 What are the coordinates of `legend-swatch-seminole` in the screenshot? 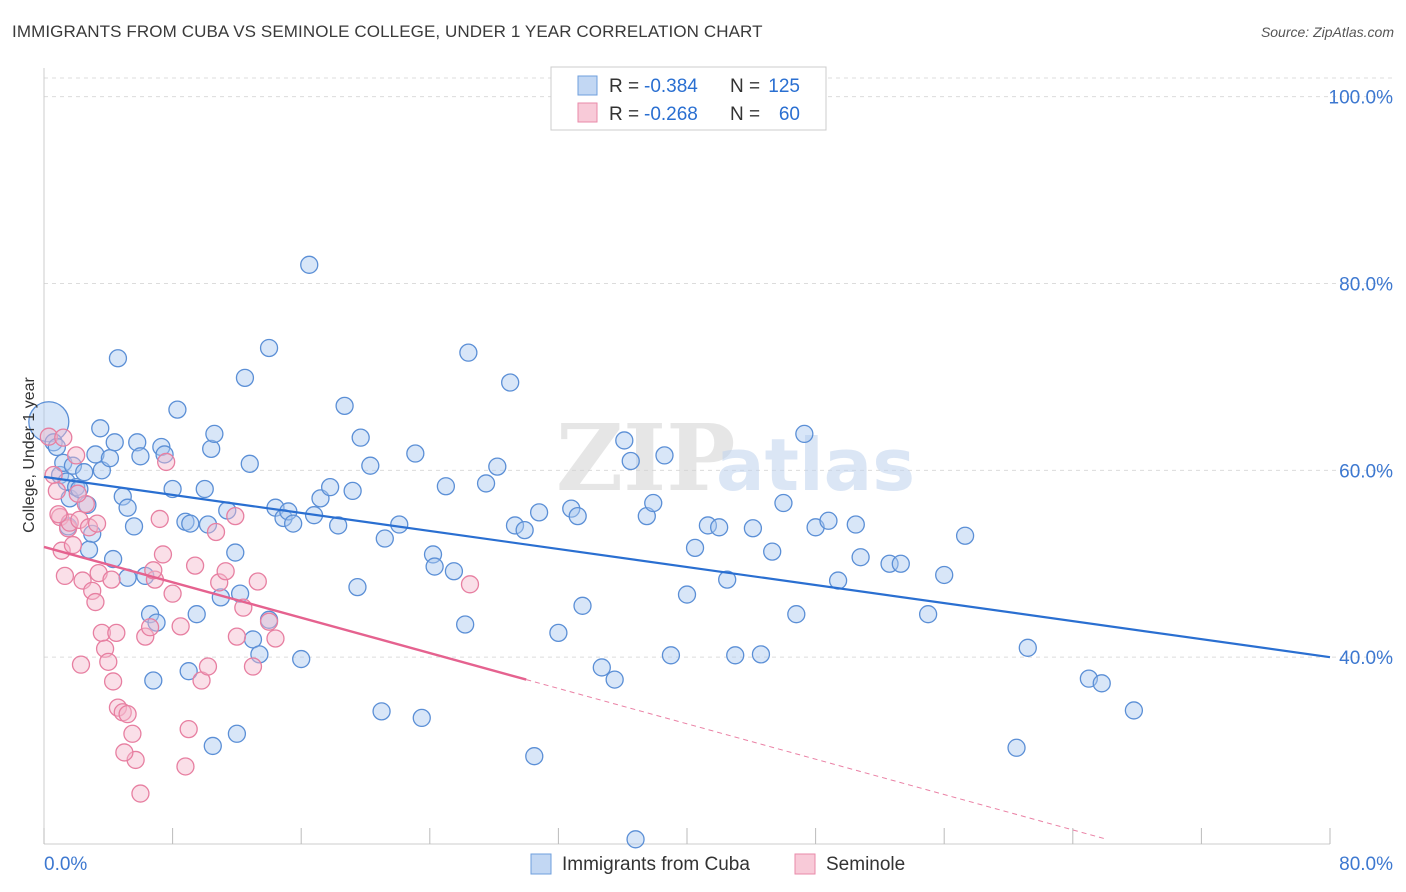 It's located at (587, 112).